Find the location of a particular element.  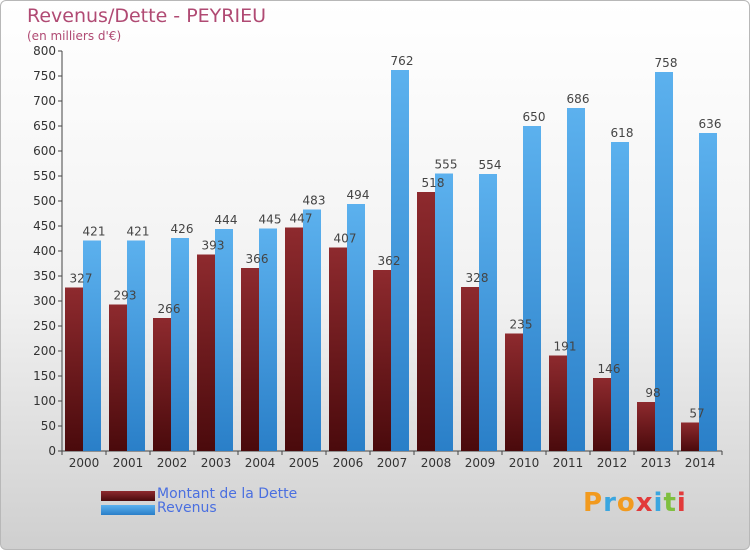

legend-label-revenue: Revenus is located at coordinates (187, 508).